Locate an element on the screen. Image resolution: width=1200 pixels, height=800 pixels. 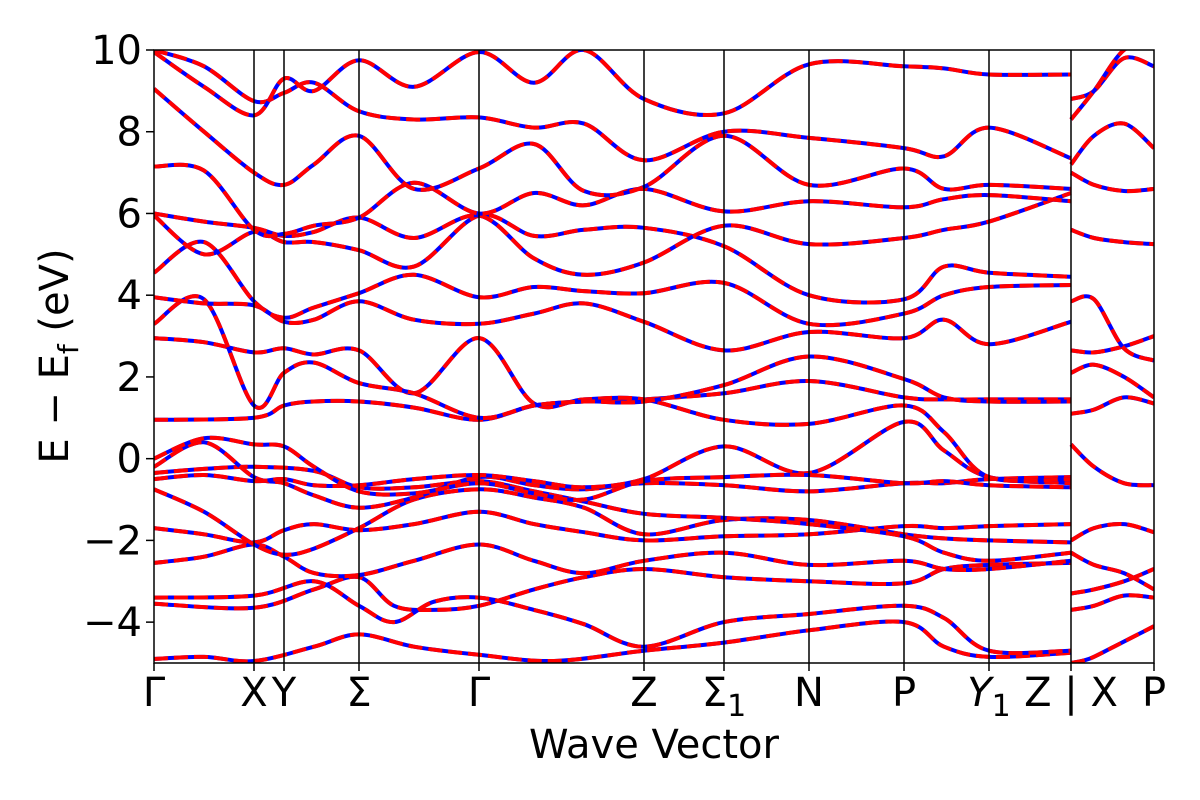
band-22-solid is located at coordinates (1112, 643).